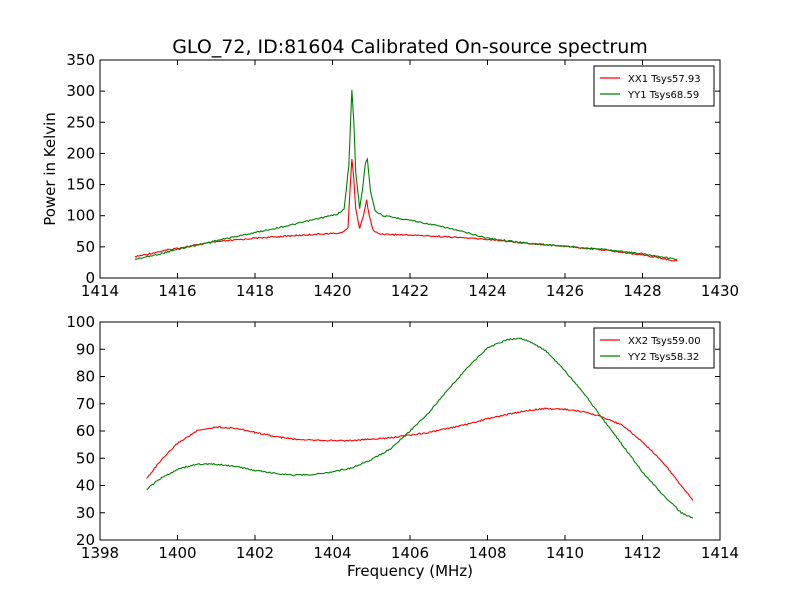 The image size is (800, 600). I want to click on y-tick-label: 80, so click(85, 377).